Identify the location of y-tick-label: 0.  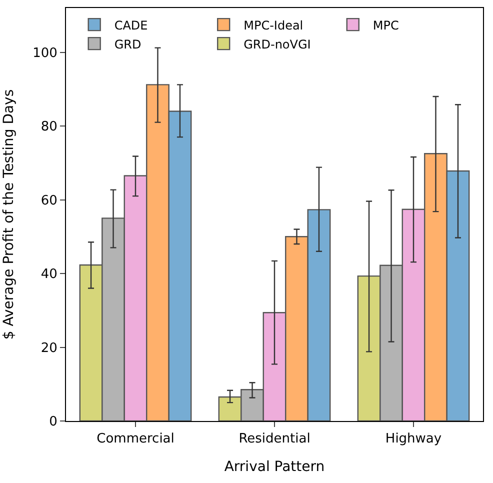
(53, 422).